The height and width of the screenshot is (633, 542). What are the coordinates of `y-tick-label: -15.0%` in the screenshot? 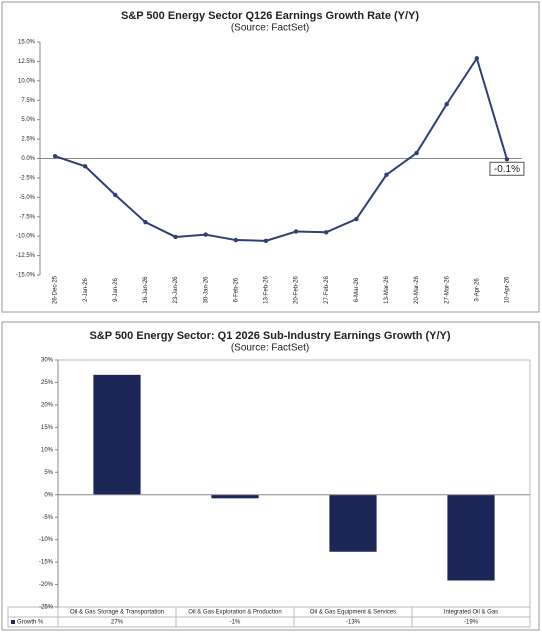 It's located at (26, 276).